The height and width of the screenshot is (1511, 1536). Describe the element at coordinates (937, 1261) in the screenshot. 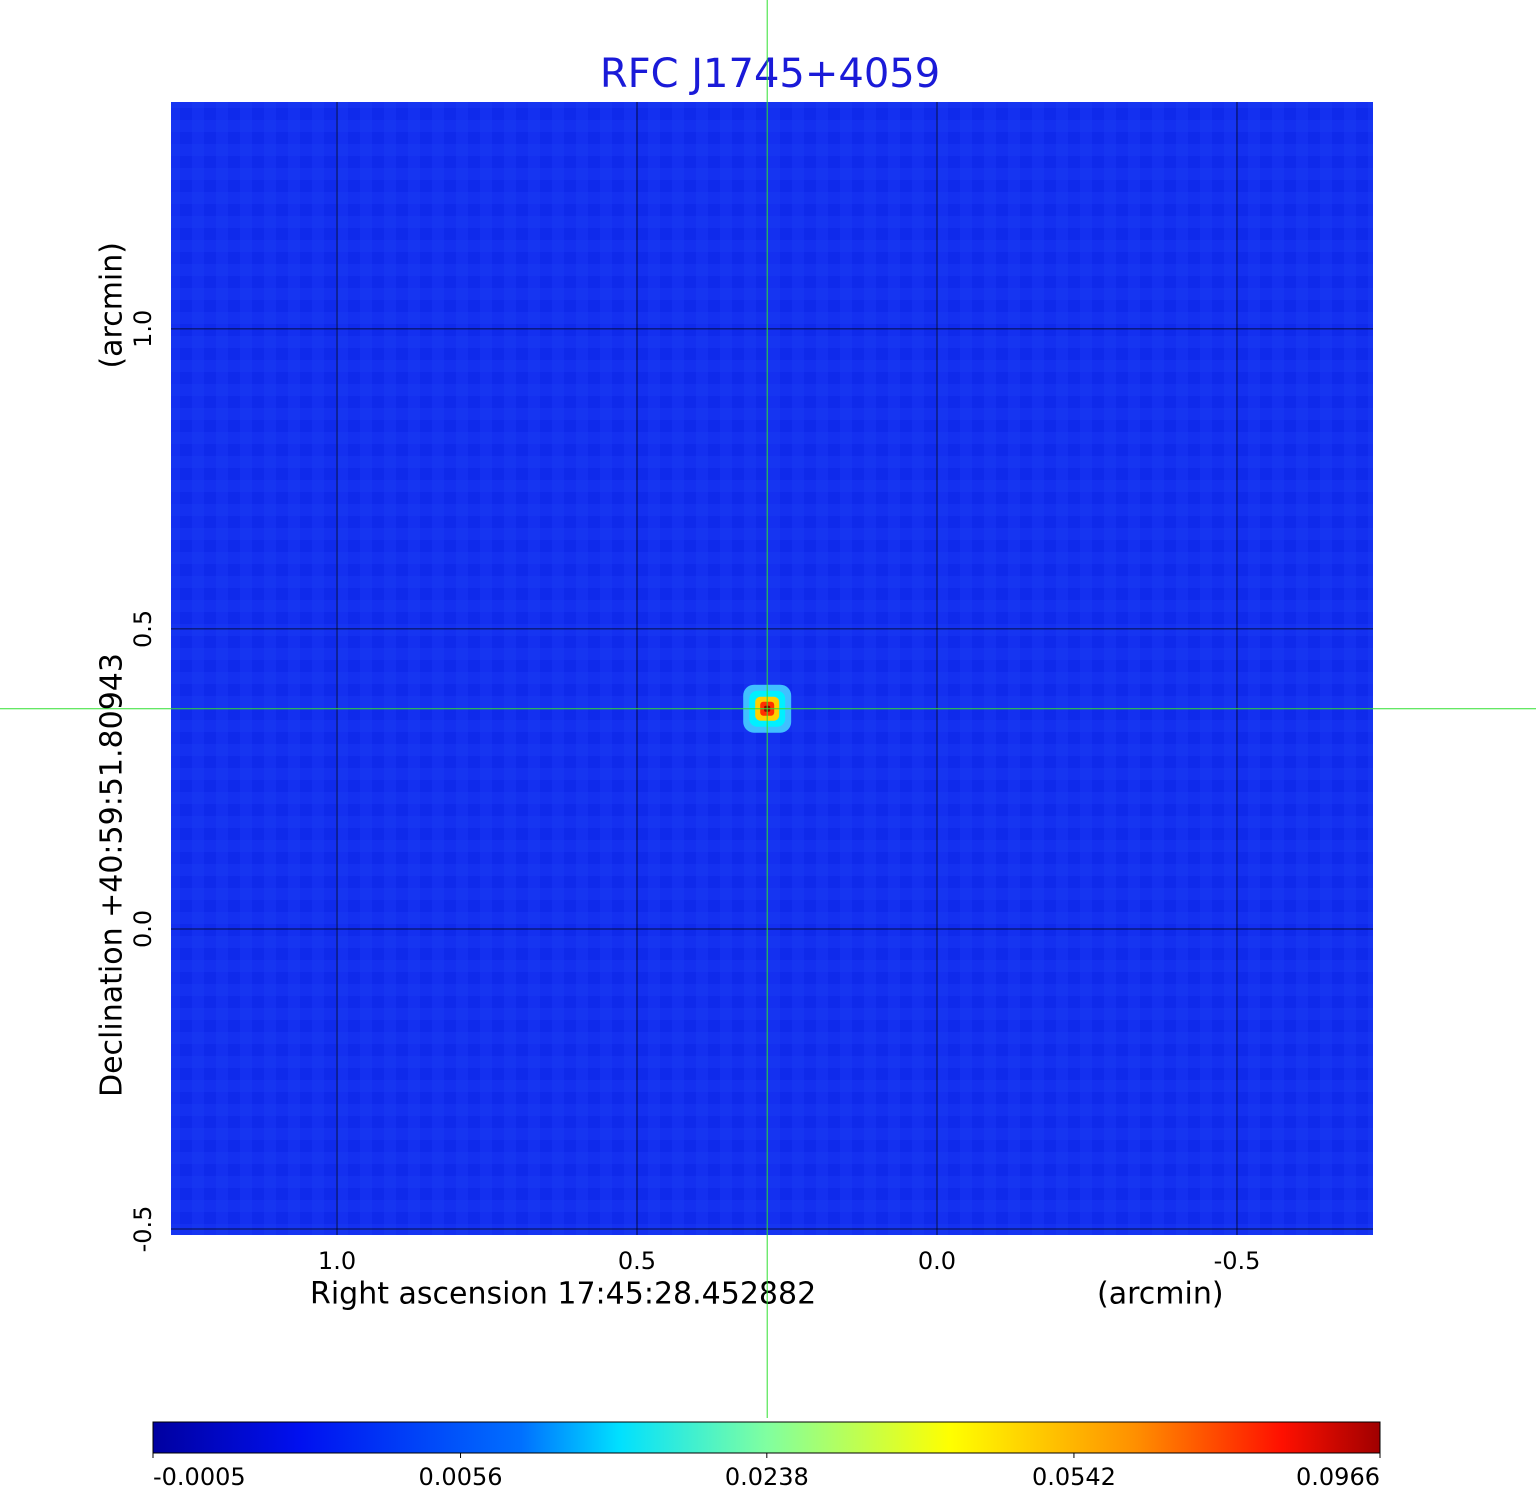

I see `x-tick-label: 0.0` at that location.